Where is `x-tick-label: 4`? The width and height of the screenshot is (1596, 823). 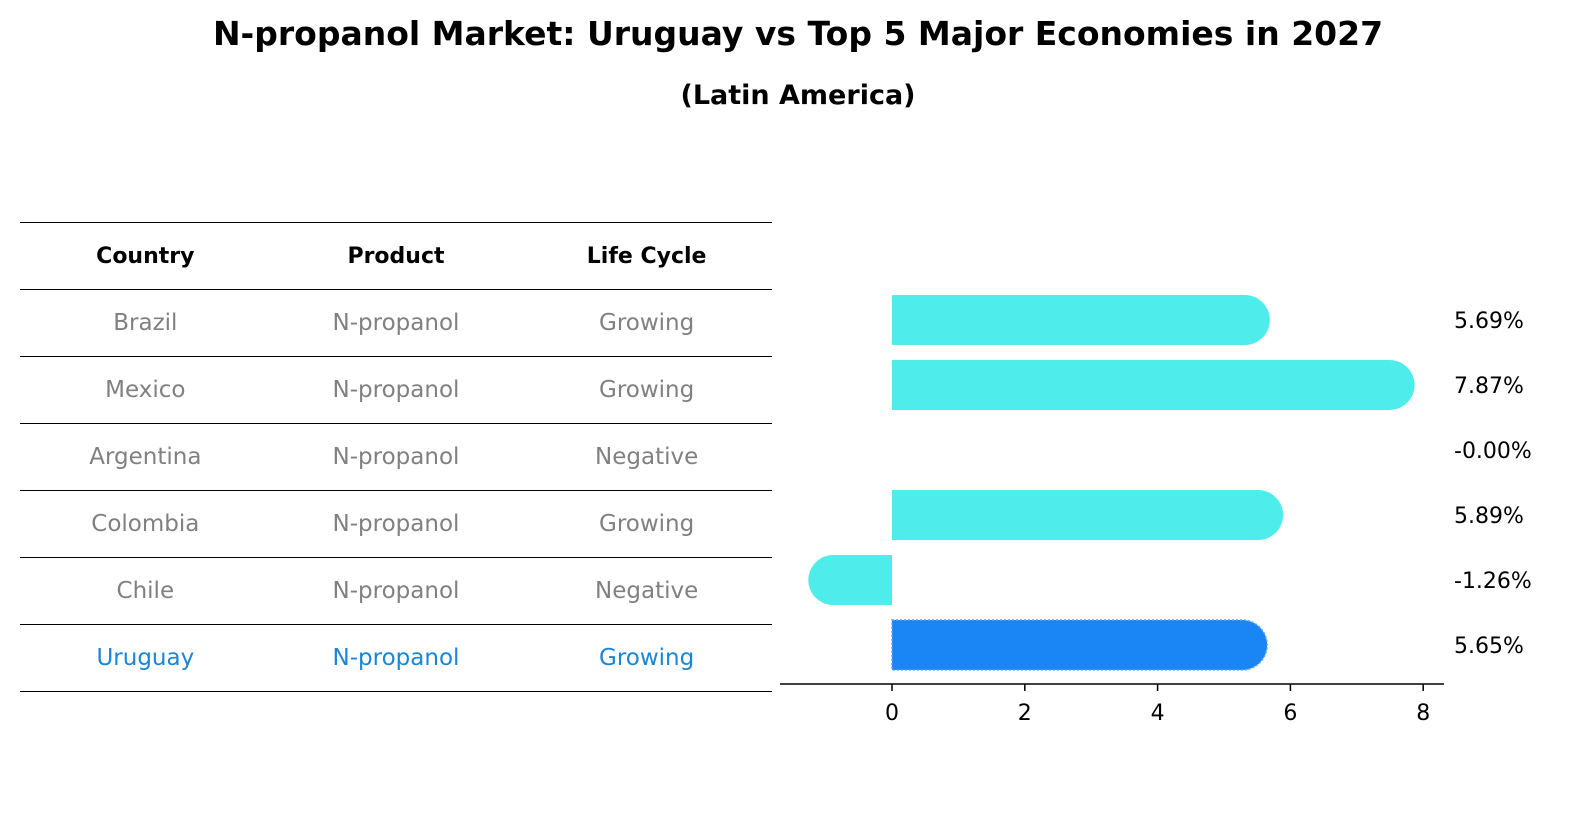 x-tick-label: 4 is located at coordinates (1158, 713).